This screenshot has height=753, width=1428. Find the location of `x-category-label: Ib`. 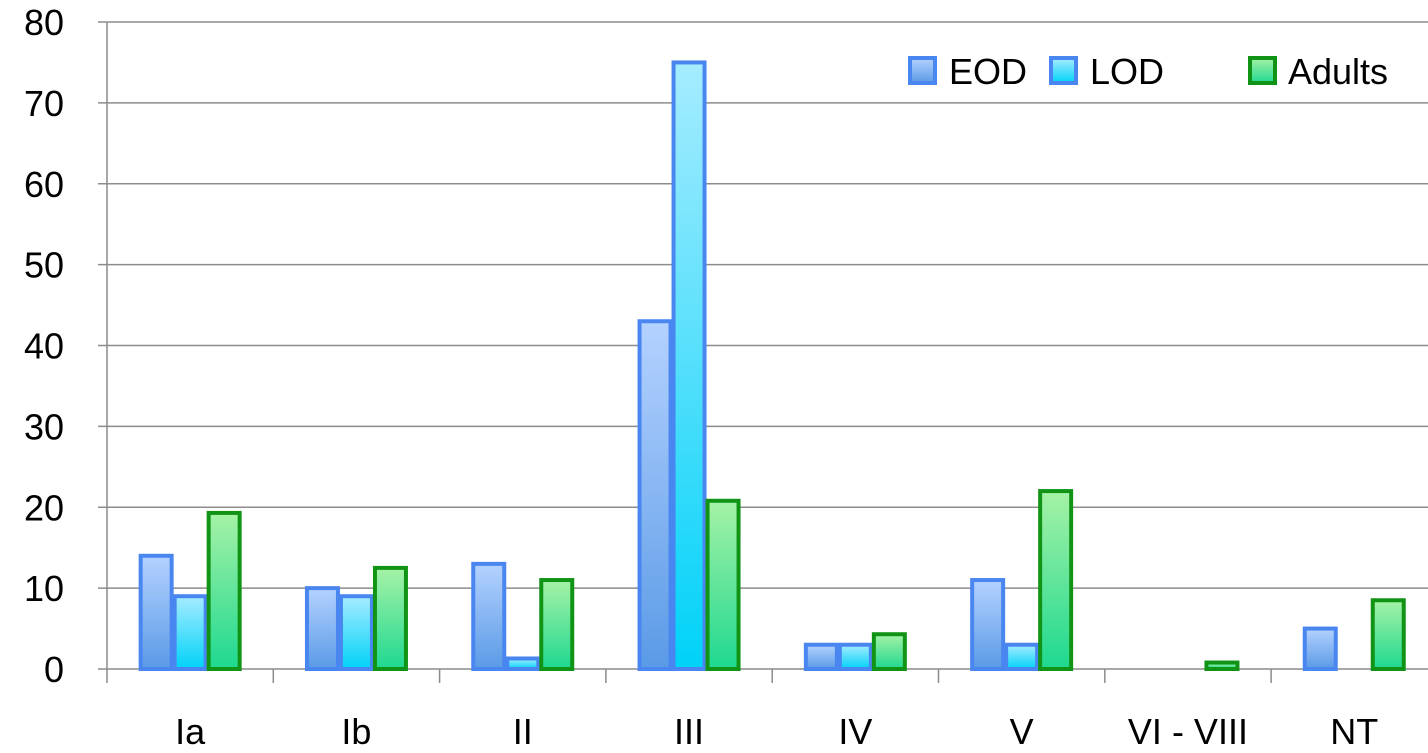

x-category-label: Ib is located at coordinates (356, 731).